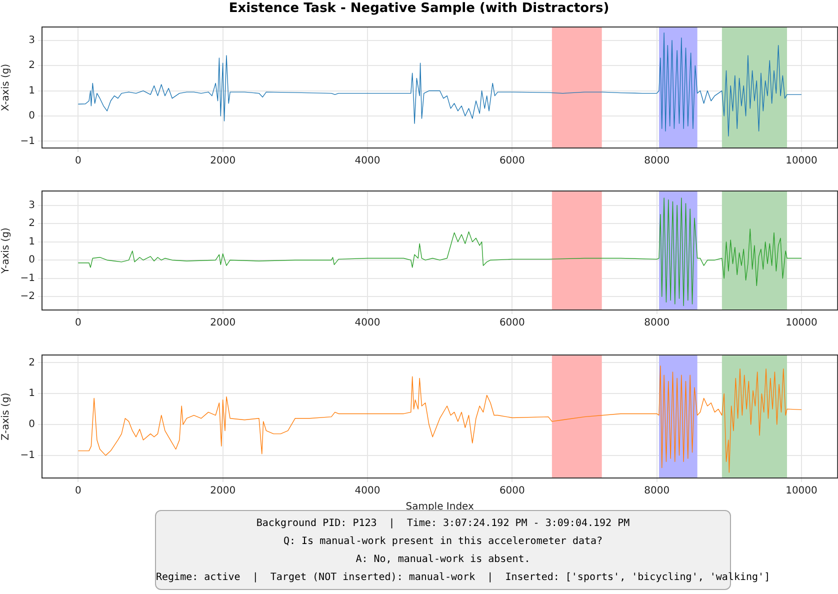 This screenshot has width=838, height=594. Describe the element at coordinates (440, 507) in the screenshot. I see `x-axis-title: Sample Index` at that location.